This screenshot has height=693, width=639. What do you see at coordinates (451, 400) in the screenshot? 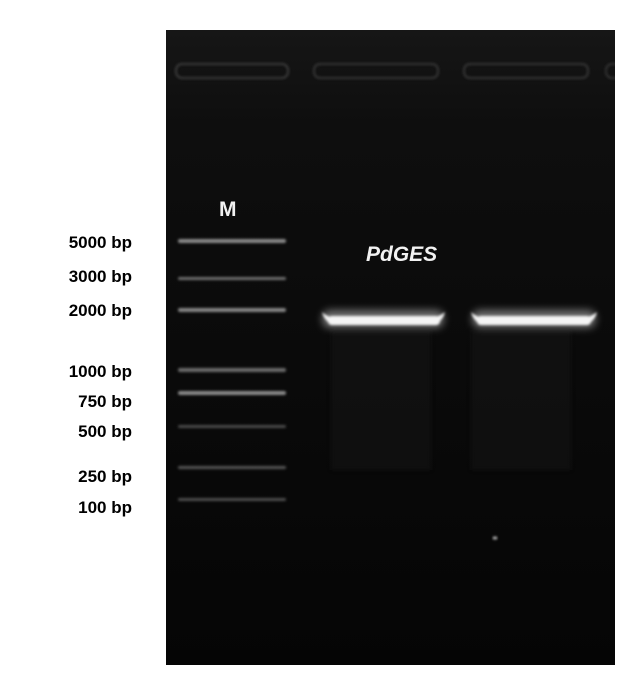
I see `lane-streaks` at bounding box center [451, 400].